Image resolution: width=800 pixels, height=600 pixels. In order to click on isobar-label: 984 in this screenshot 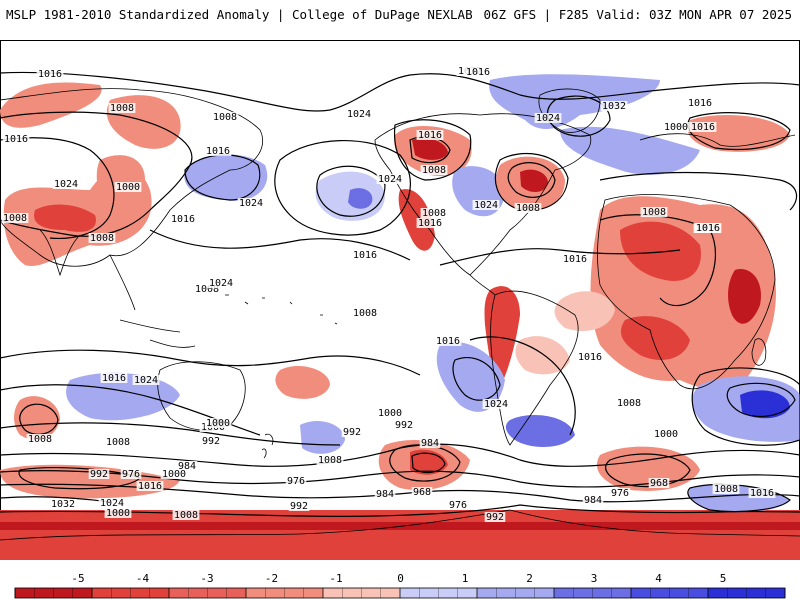, I will do `click(385, 494)`.